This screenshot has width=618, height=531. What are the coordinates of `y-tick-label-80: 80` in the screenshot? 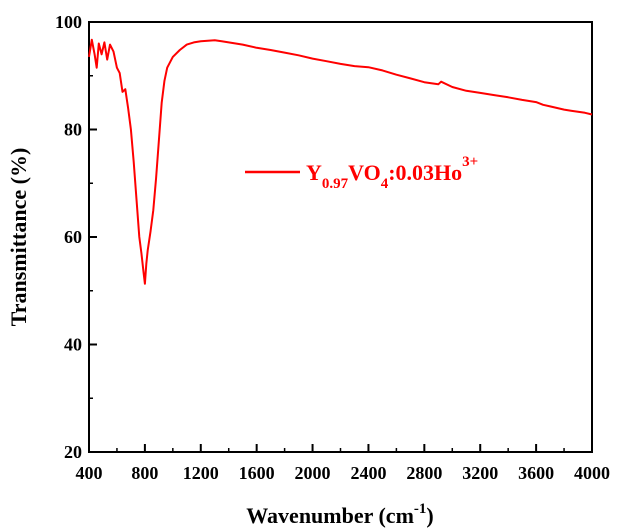 It's located at (73, 130).